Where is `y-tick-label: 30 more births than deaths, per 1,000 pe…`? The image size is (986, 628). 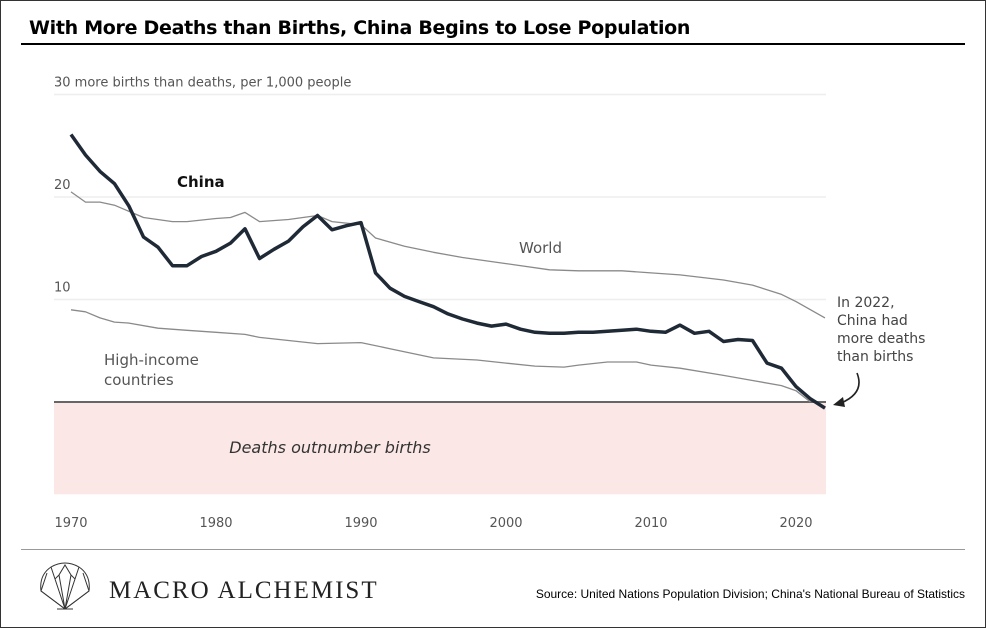
y-tick-label: 30 more births than deaths, per 1,000 pe… is located at coordinates (202, 83).